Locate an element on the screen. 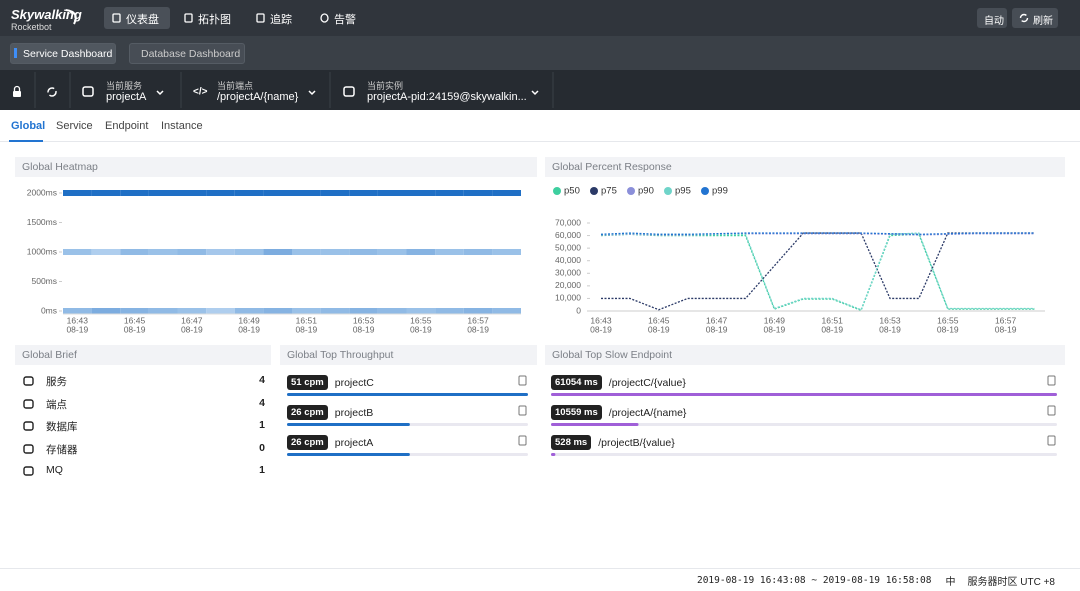  panel-header: Global Top Slow Endpoint is located at coordinates (805, 355).